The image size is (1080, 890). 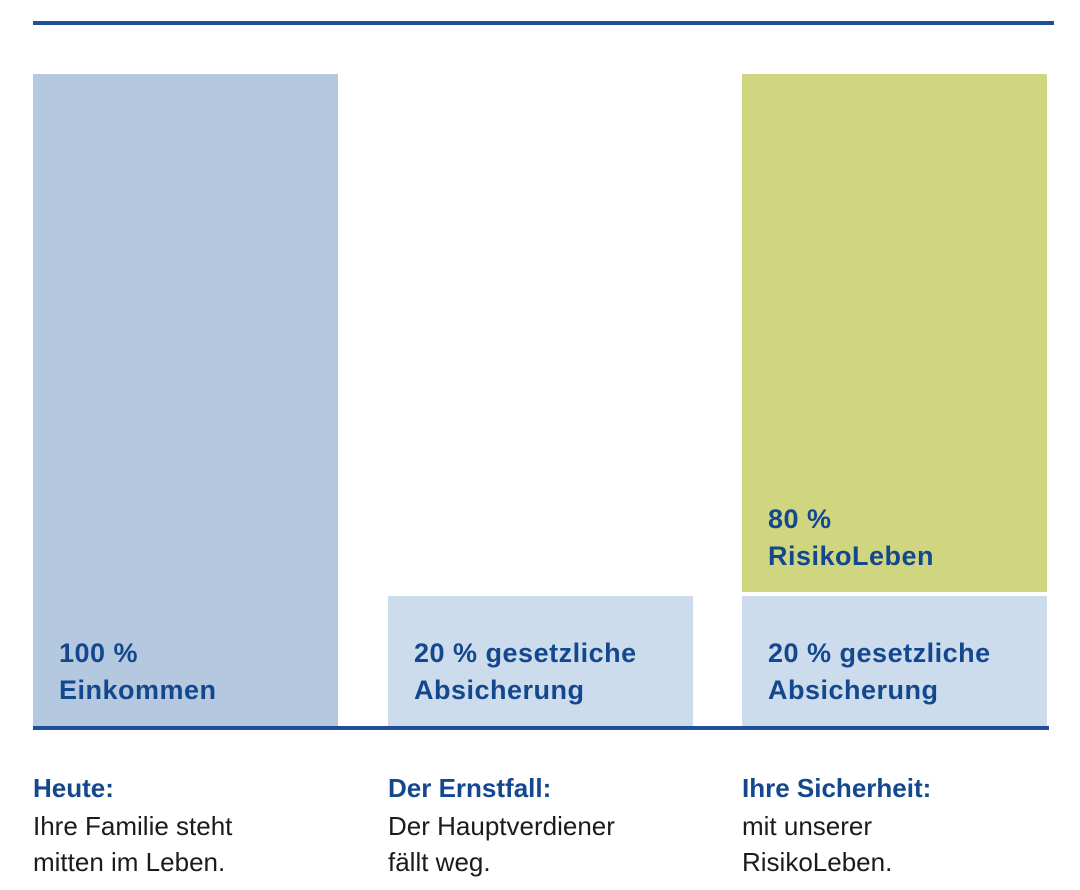 I want to click on baseline-rule, so click(x=541, y=728).